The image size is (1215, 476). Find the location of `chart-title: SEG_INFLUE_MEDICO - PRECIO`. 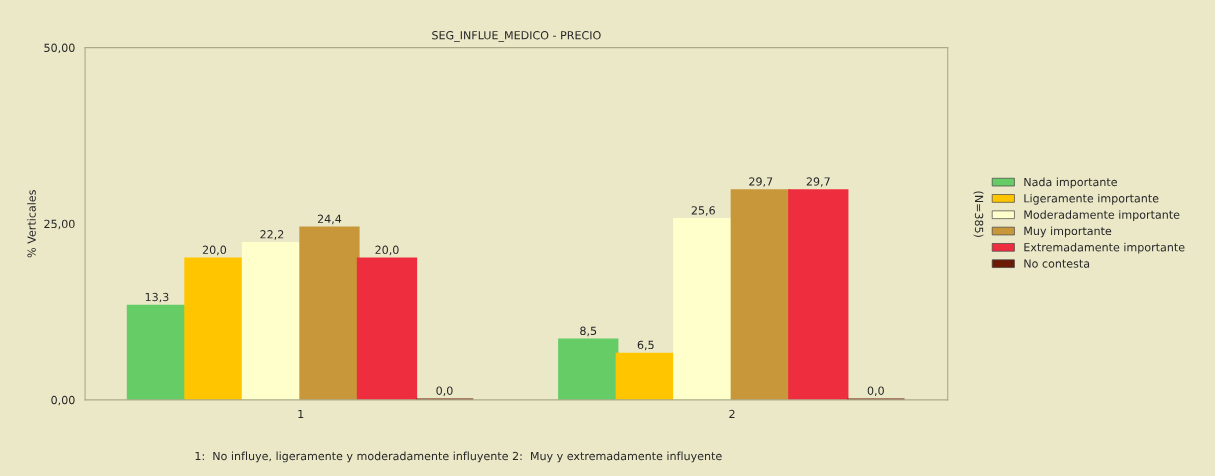

chart-title: SEG_INFLUE_MEDICO - PRECIO is located at coordinates (516, 36).